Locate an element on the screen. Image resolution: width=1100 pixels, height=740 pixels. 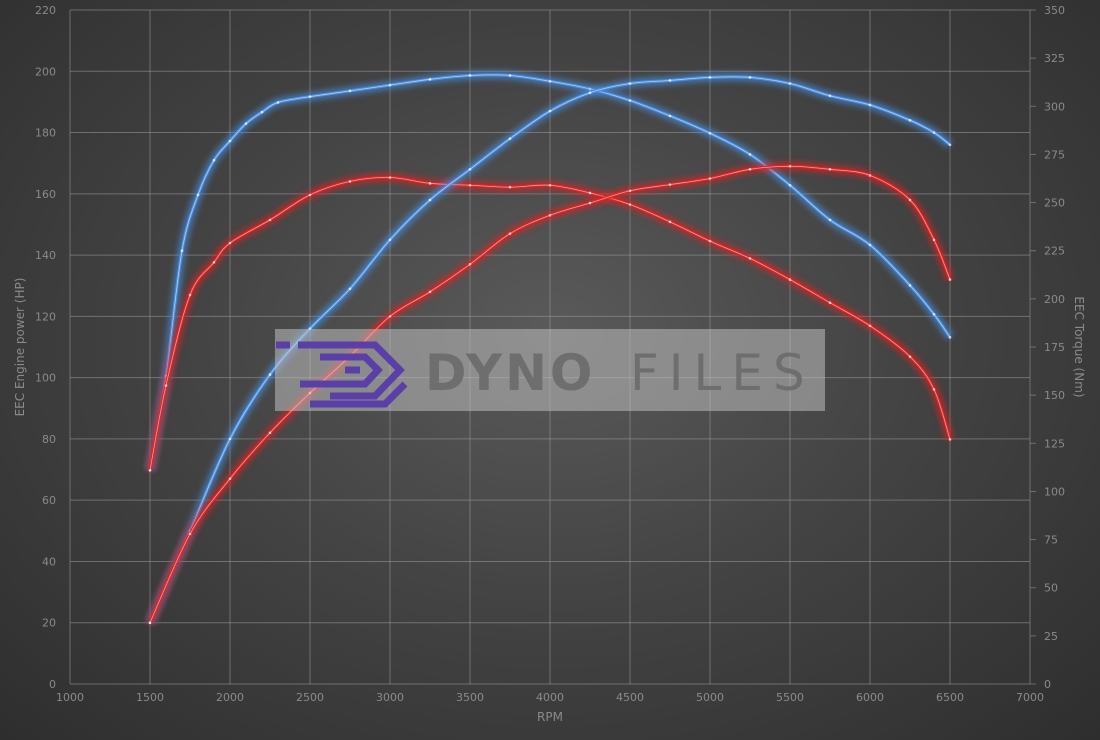
y-right-tick-label: 350 is located at coordinates (1054, 10).